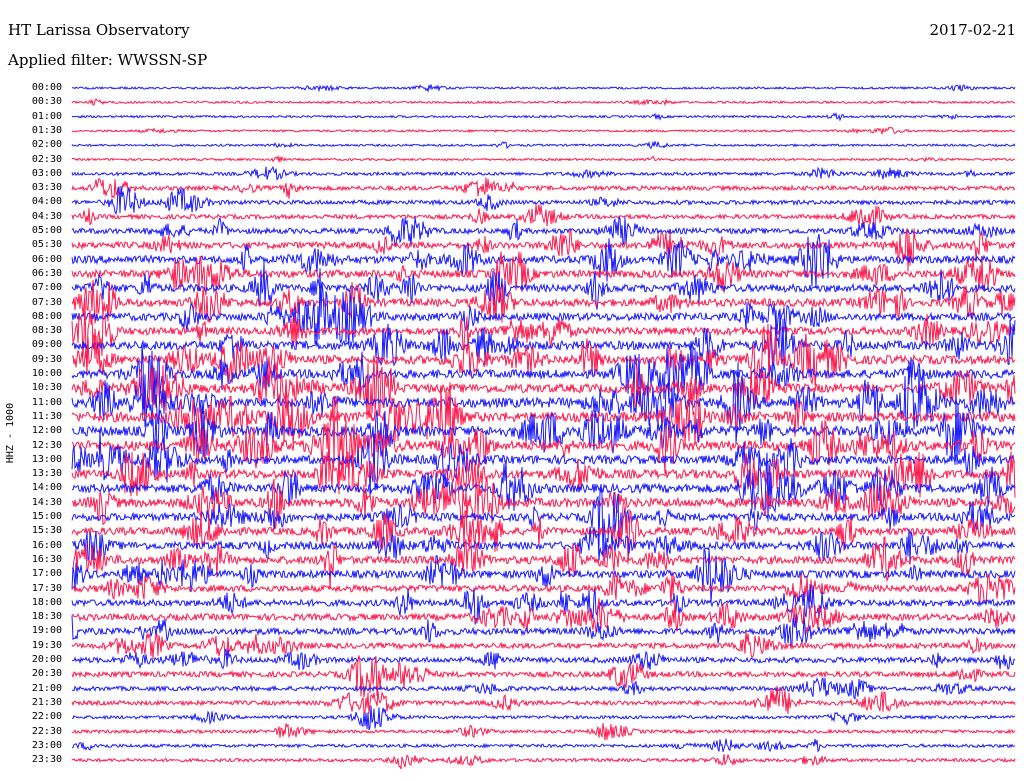  I want to click on time-label: 00:00, so click(46, 87).